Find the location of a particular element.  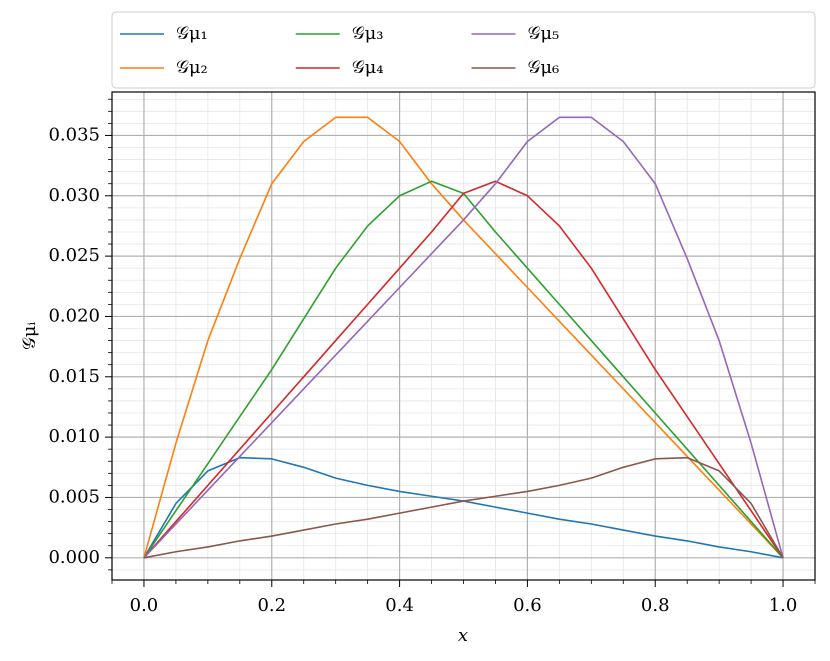

y-tick-label: 0.005 is located at coordinates (74, 496).